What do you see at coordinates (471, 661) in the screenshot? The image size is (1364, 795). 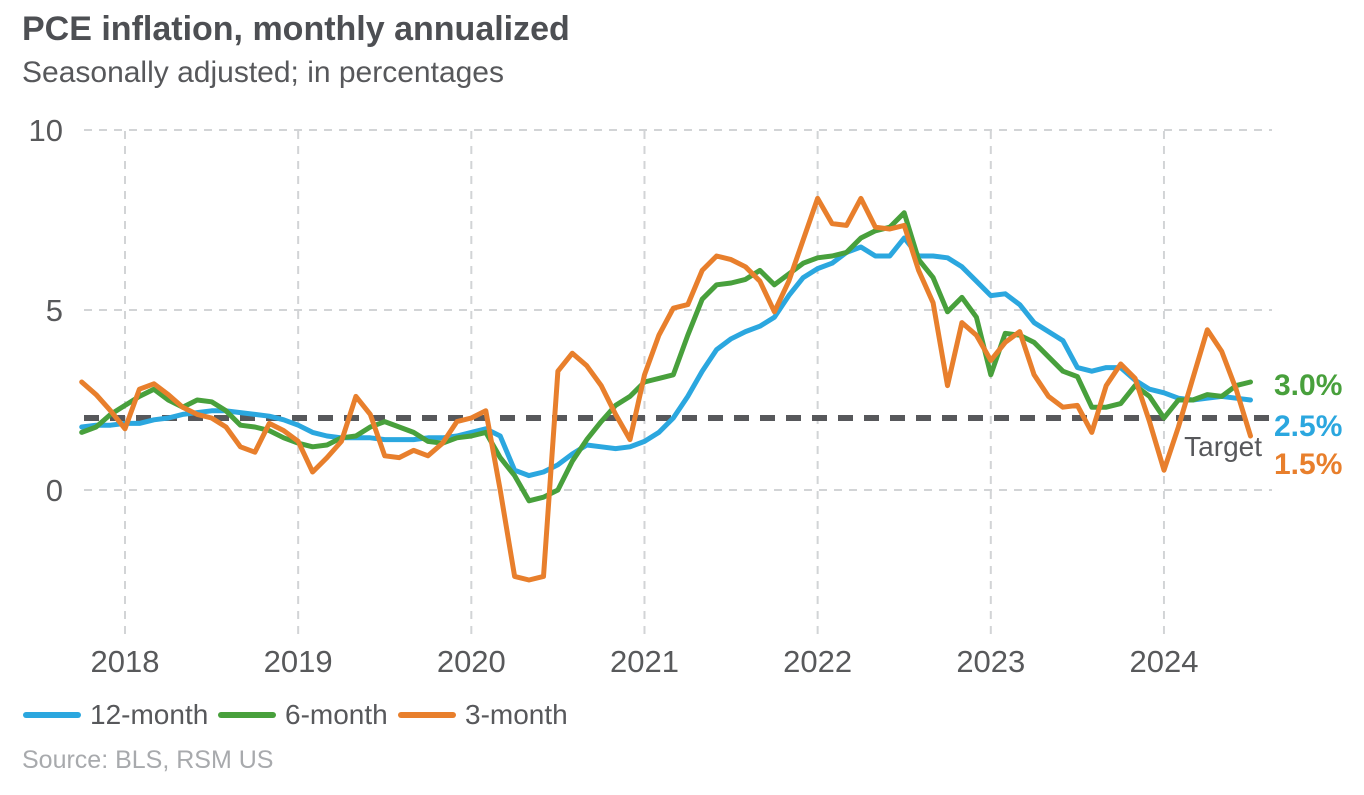 I see `svg-text: 2020` at bounding box center [471, 661].